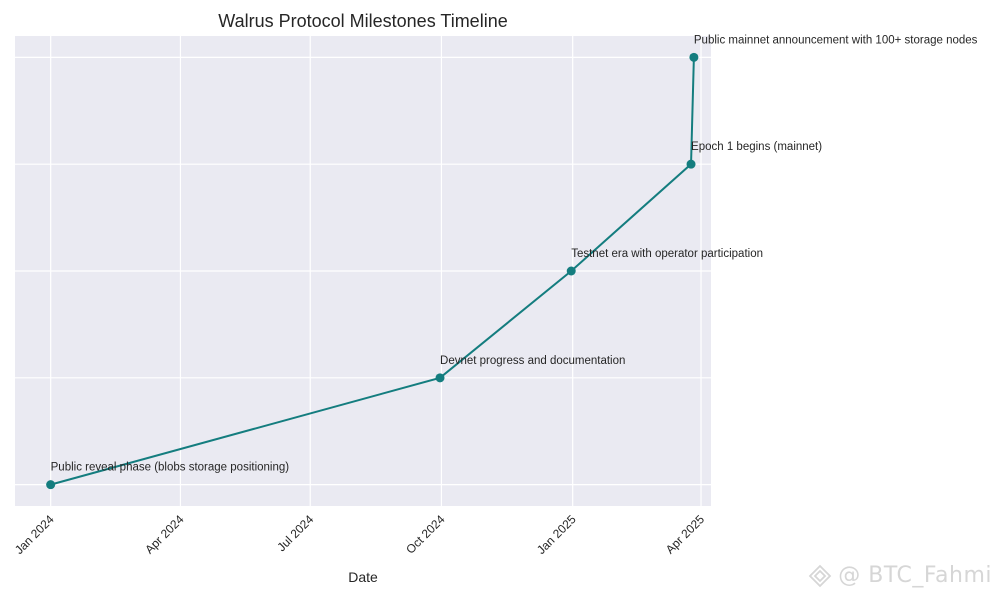 The height and width of the screenshot is (600, 1000). Describe the element at coordinates (685, 534) in the screenshot. I see `x-tick-label: Apr 2025` at that location.